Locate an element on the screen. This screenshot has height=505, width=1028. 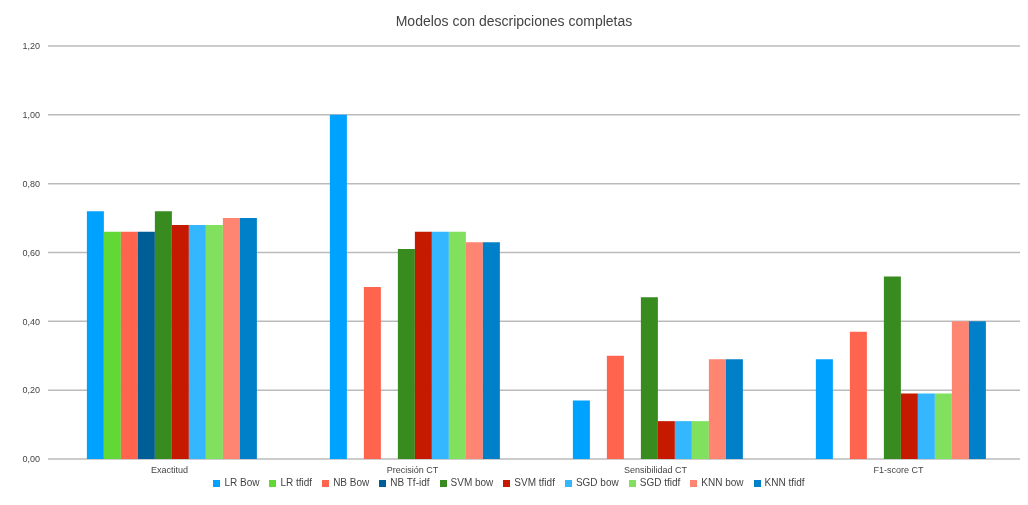
legend-label: SGD bow is located at coordinates (597, 482).